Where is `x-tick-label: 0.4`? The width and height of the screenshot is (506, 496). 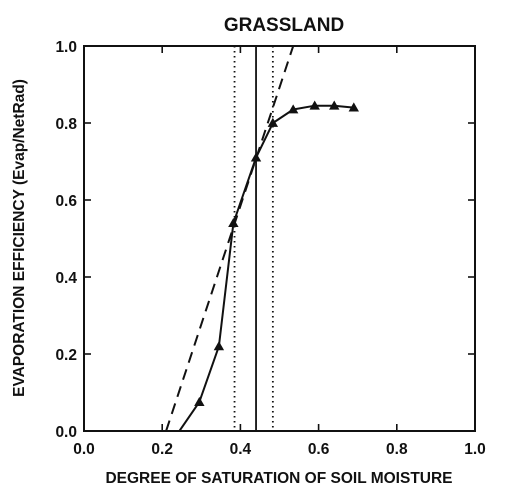 x-tick-label: 0.4 is located at coordinates (241, 449).